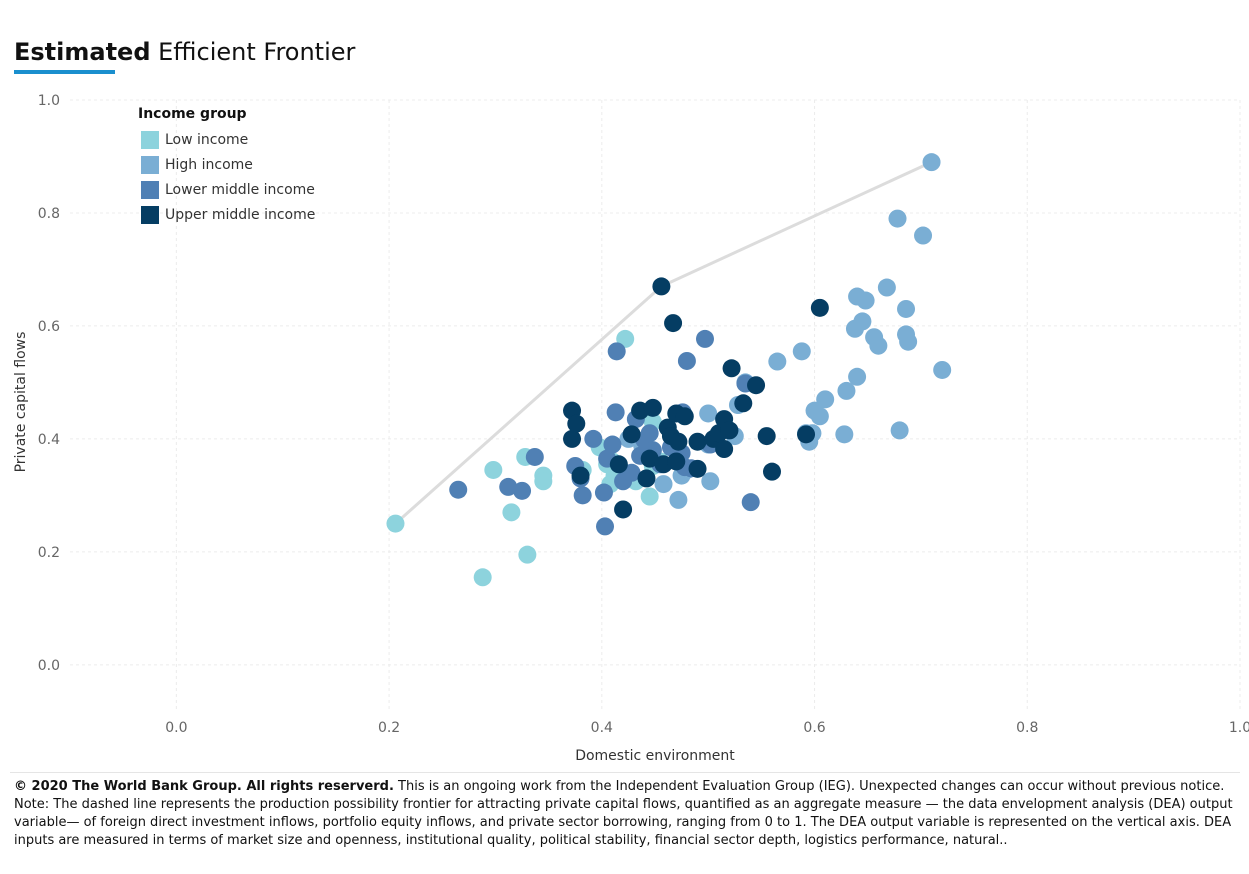 This screenshot has width=1249, height=874. Describe the element at coordinates (150, 164) in the screenshot. I see `legend-swatch-high-income` at that location.